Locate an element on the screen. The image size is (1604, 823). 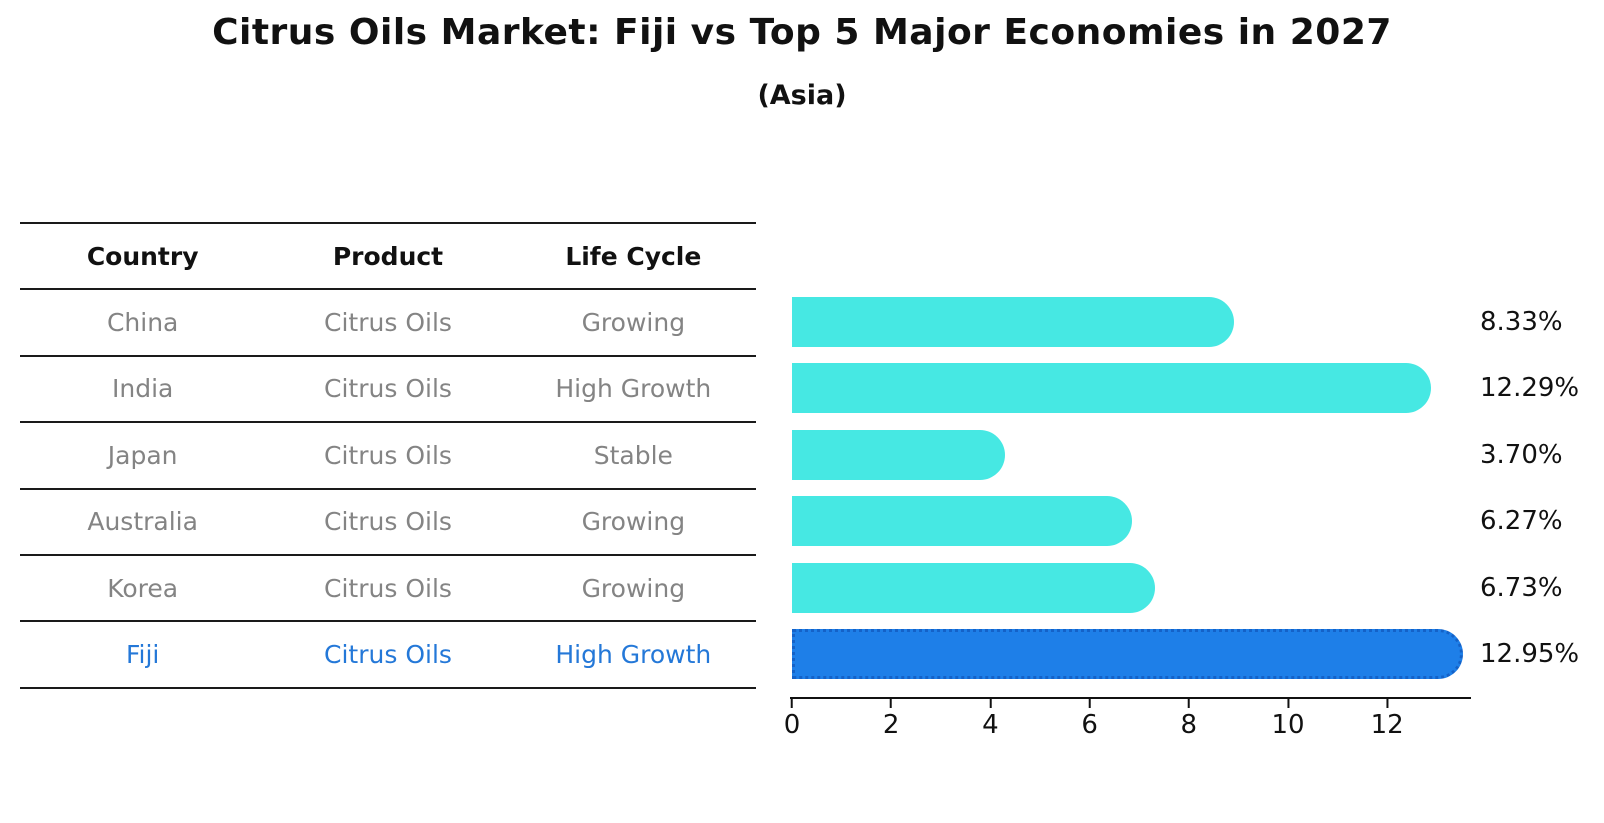
x-axis-line is located at coordinates (1130, 698).